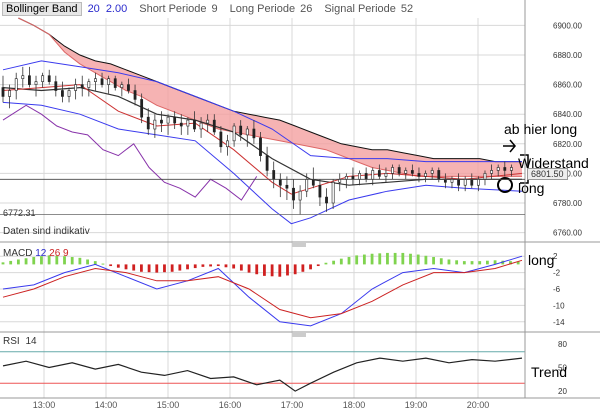 The image size is (600, 412). What do you see at coordinates (168, 405) in the screenshot?
I see `x-tick-label: 15:00` at bounding box center [168, 405].